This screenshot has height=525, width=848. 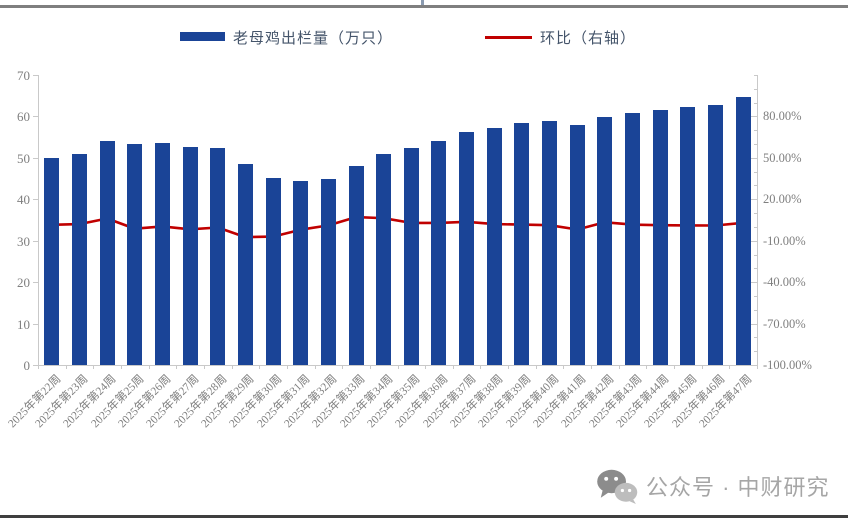 I want to click on bottom-border-line, so click(x=424, y=516).